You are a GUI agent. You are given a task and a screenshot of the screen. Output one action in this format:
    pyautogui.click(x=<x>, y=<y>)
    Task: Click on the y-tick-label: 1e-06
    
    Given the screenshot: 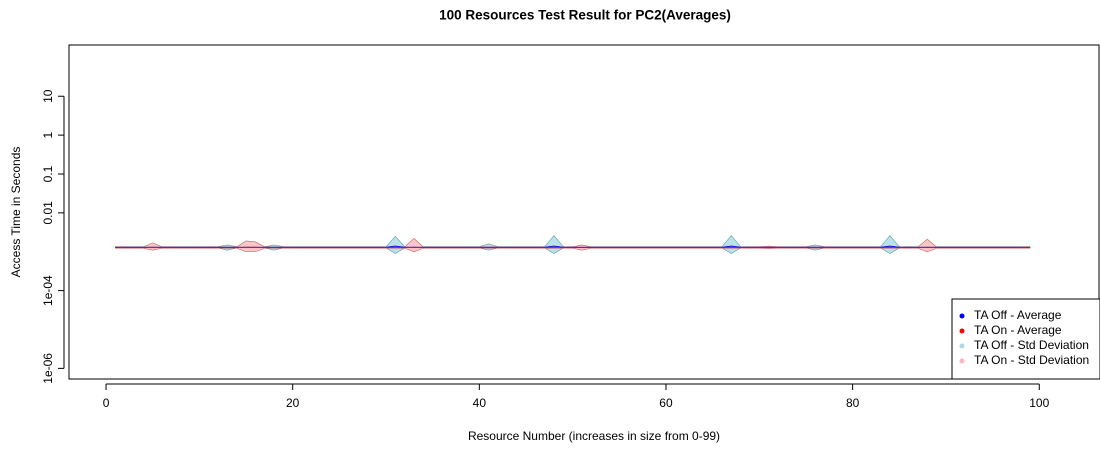 What is the action you would take?
    pyautogui.click(x=48, y=368)
    